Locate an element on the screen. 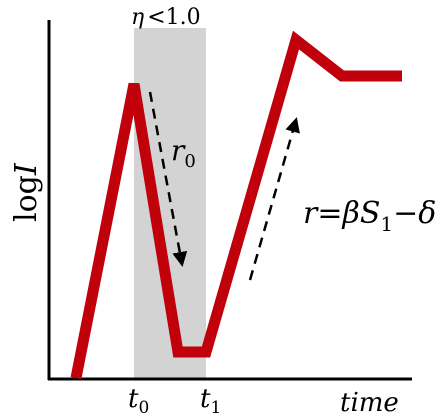  t1-label: t1 is located at coordinates (210, 401).